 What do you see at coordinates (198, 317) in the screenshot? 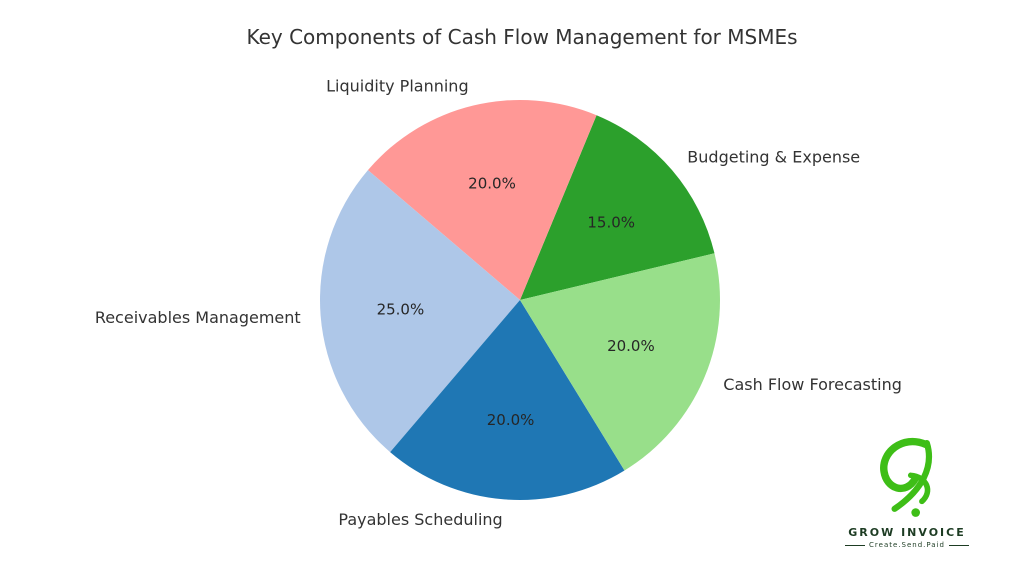
I see `slice-label-receivables-management: Receivables Management` at bounding box center [198, 317].